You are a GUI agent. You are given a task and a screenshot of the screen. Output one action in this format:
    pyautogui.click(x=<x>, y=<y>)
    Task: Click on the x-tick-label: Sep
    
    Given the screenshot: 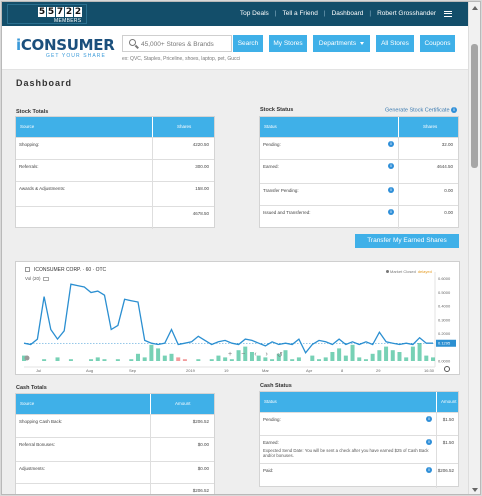 What is the action you would take?
    pyautogui.click(x=133, y=370)
    